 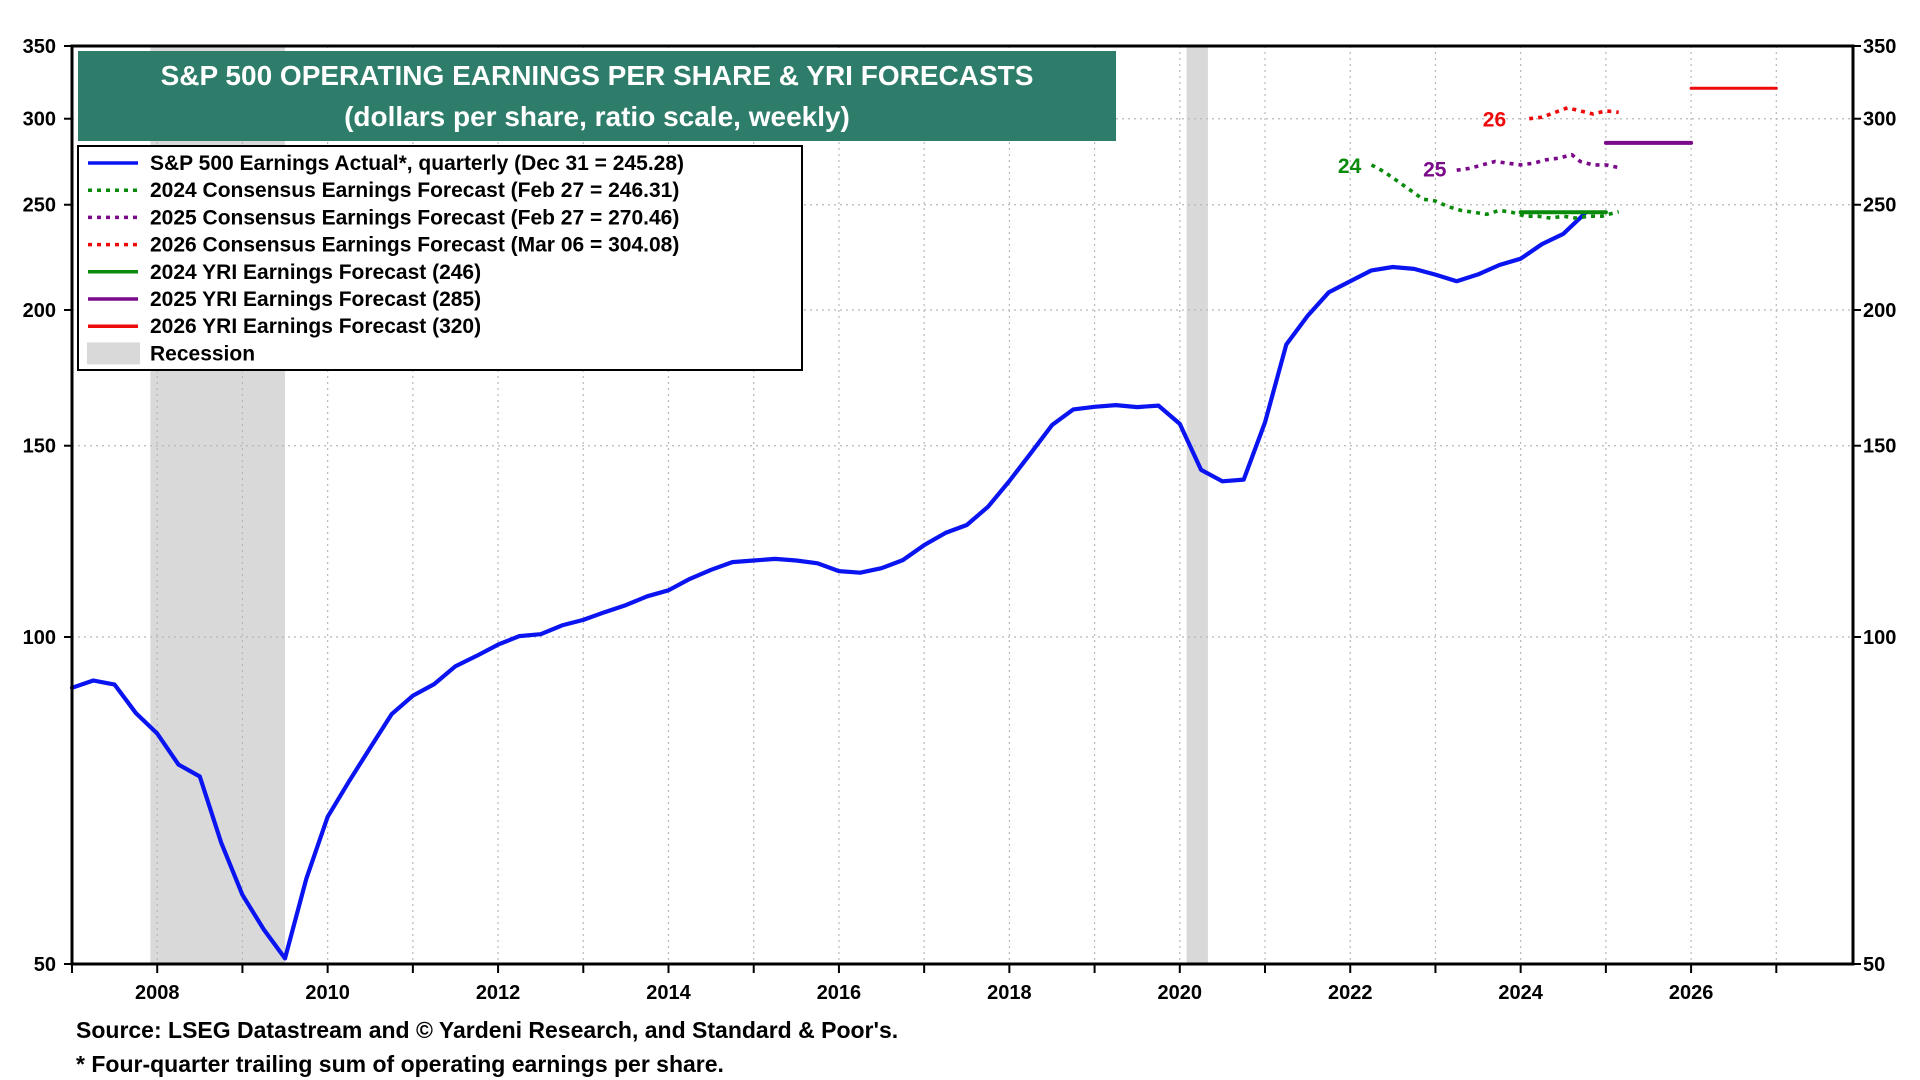 What do you see at coordinates (1520, 993) in the screenshot?
I see `x-tick-label: 2024` at bounding box center [1520, 993].